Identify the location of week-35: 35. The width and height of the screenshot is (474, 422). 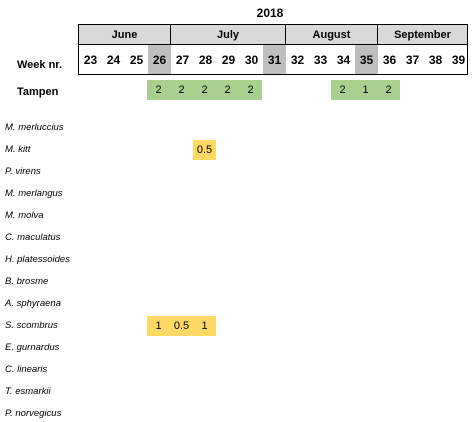
(366, 59).